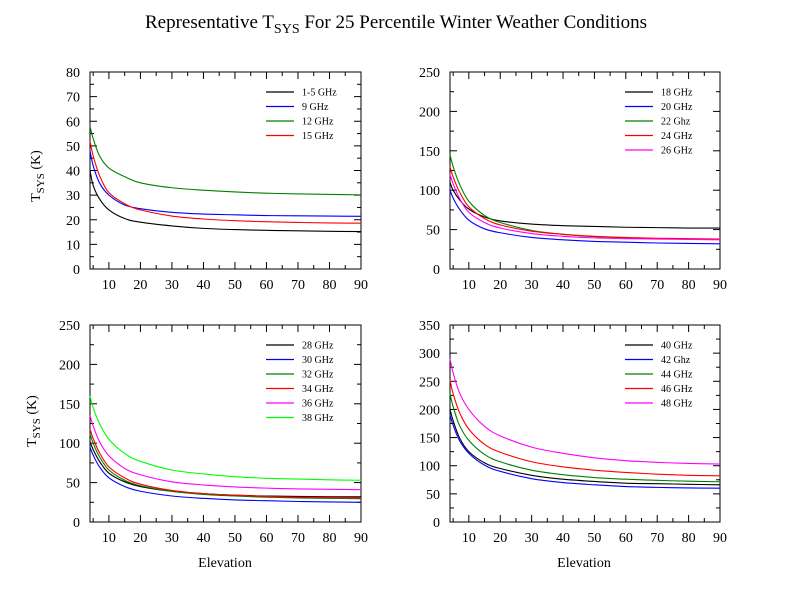 The image size is (792, 612). What do you see at coordinates (73, 245) in the screenshot?
I see `y-tick-label: 10` at bounding box center [73, 245].